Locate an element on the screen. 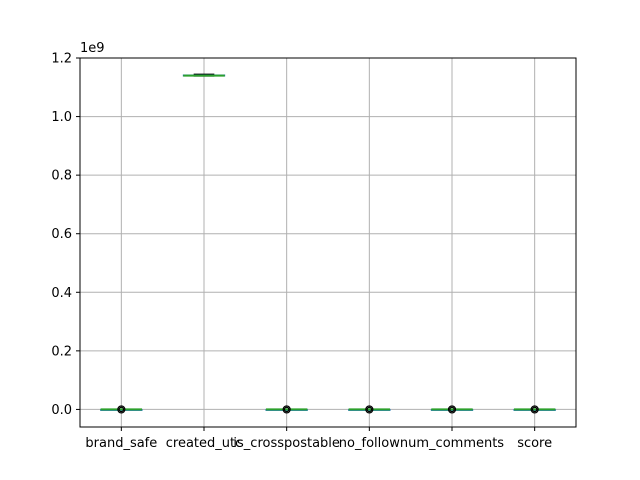 Image resolution: width=640 pixels, height=480 pixels. box-num_comments is located at coordinates (452, 409).